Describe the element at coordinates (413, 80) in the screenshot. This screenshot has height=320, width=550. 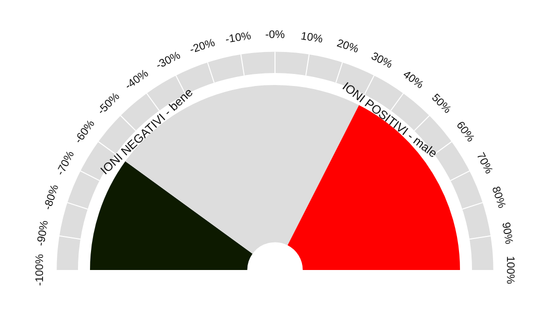
I see `text: 40%` at that location.